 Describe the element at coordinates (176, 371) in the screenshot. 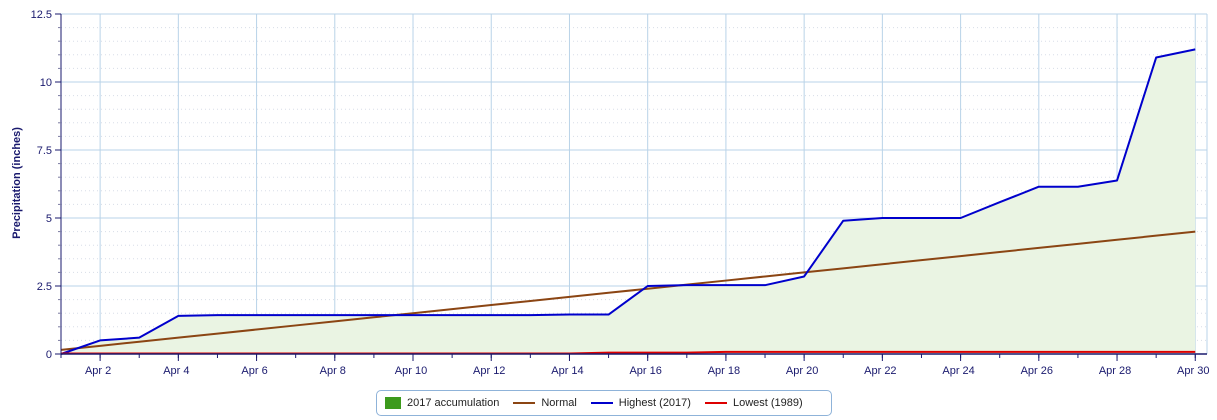

I see `x-tick-label: Apr 4` at that location.